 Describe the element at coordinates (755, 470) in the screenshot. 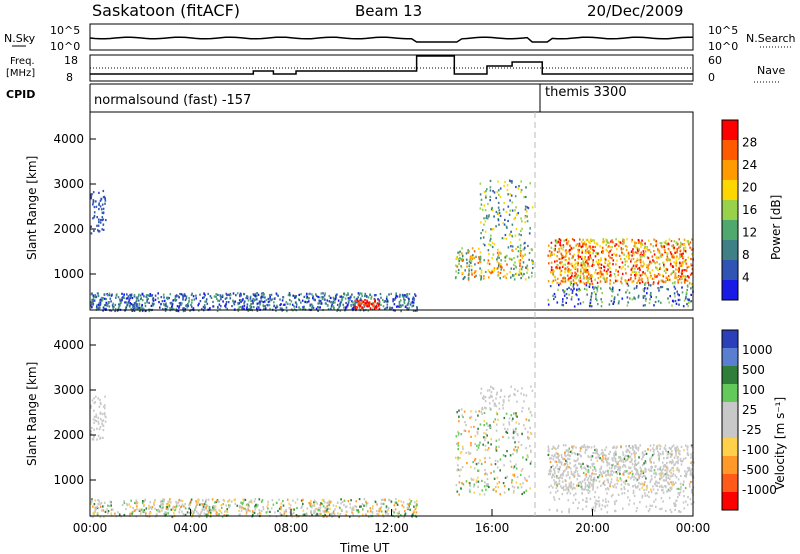

I see `colorbar-tick-label: -500` at that location.